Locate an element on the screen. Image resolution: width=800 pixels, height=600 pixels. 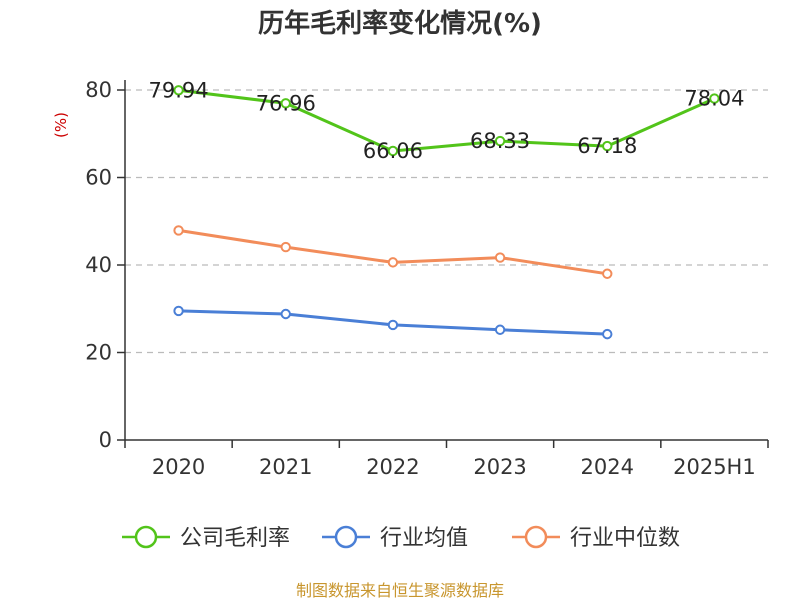
series-line is located at coordinates (447, 120).